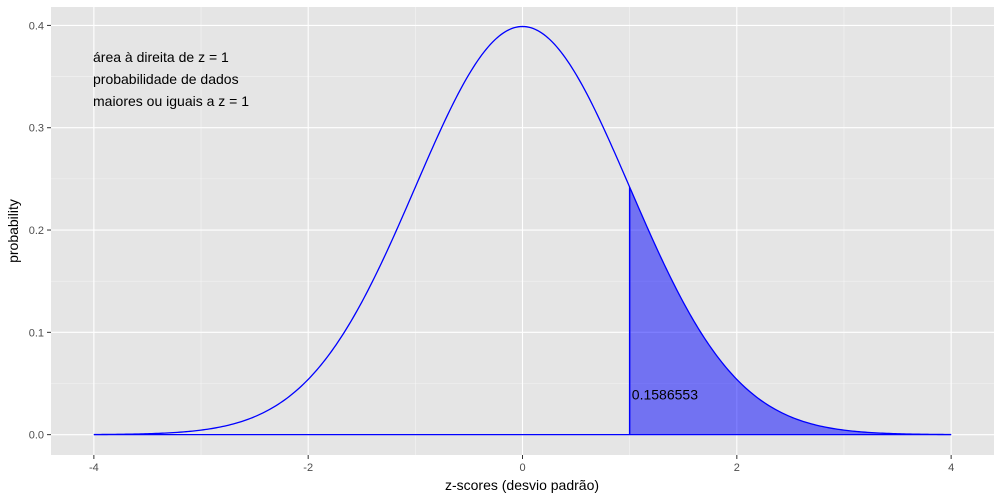 This screenshot has height=500, width=1000. Describe the element at coordinates (36, 129) in the screenshot. I see `y-tick-label: 0.3` at that location.